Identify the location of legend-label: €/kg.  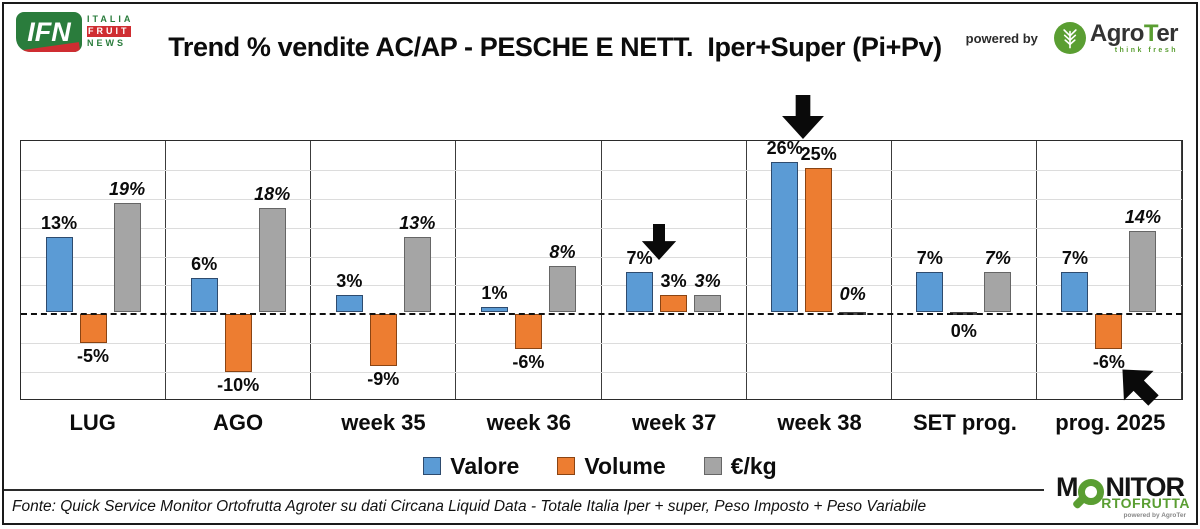
(753, 465).